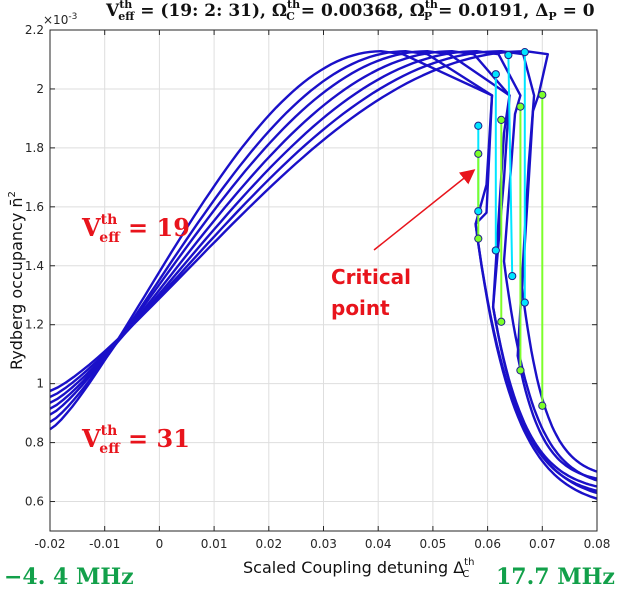 The width and height of the screenshot is (625, 591). Describe the element at coordinates (40, 384) in the screenshot. I see `y-tick-label: 1` at that location.